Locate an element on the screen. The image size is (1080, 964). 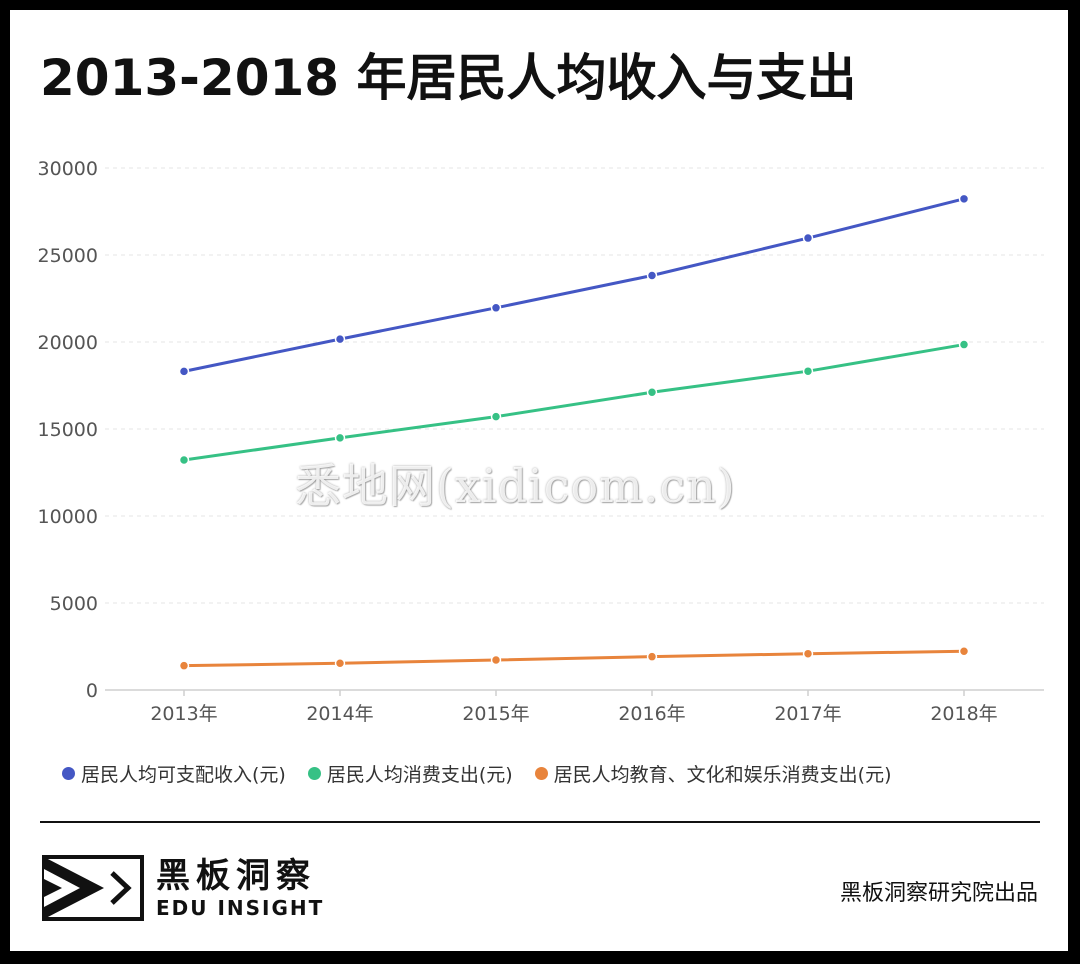
x-tick-label: 2017年 is located at coordinates (807, 714).